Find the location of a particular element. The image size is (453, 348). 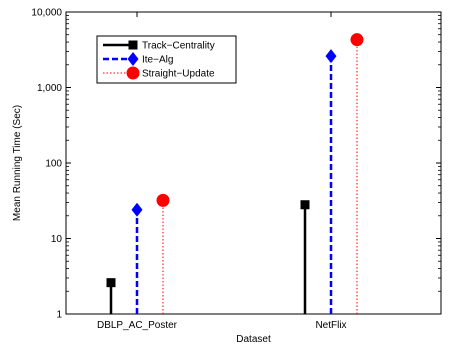

legend-label: Ite−Alg is located at coordinates (157, 60).